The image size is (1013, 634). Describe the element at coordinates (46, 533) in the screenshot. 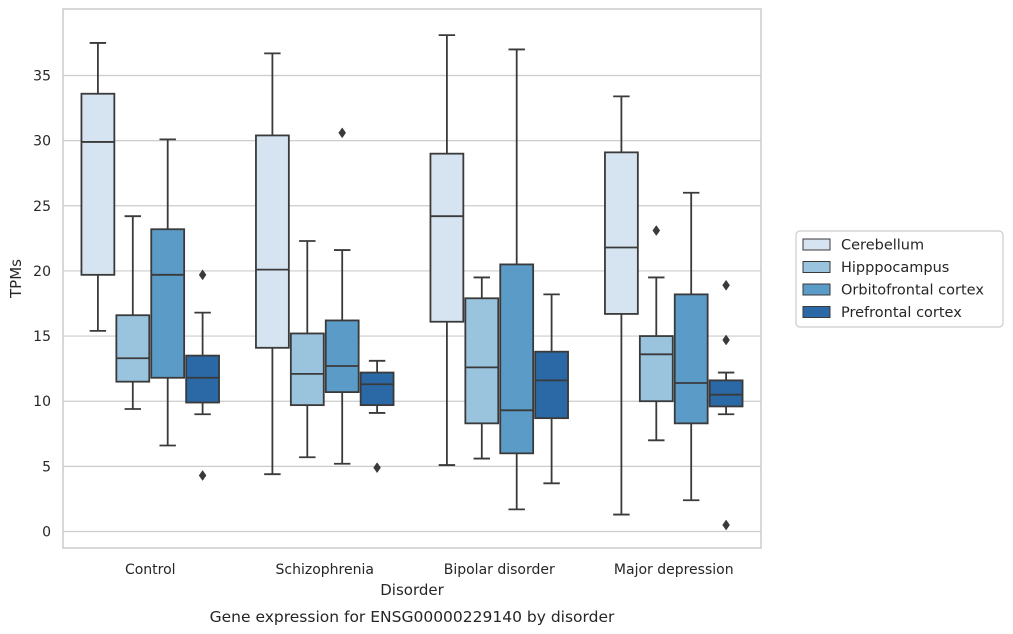

I see `y-tick-label: 0` at that location.